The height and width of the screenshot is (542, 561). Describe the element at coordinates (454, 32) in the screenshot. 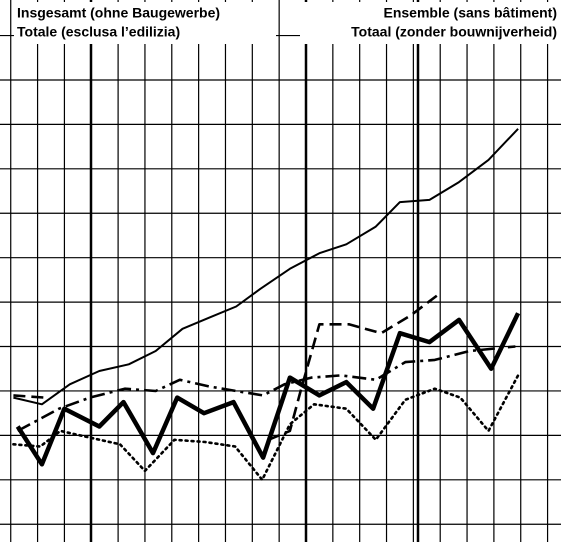

I see `title-nl: Totaal (zonder bouwnijverheid)` at that location.